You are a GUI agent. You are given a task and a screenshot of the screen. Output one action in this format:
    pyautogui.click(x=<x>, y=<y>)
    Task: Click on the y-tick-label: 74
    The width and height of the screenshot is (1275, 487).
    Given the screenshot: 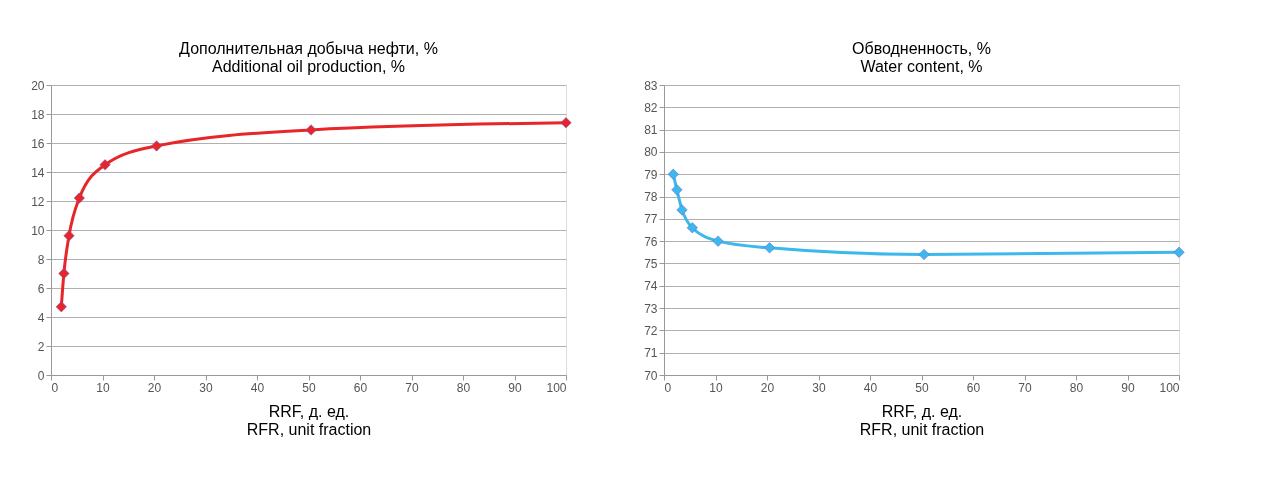 What is the action you would take?
    pyautogui.click(x=651, y=286)
    